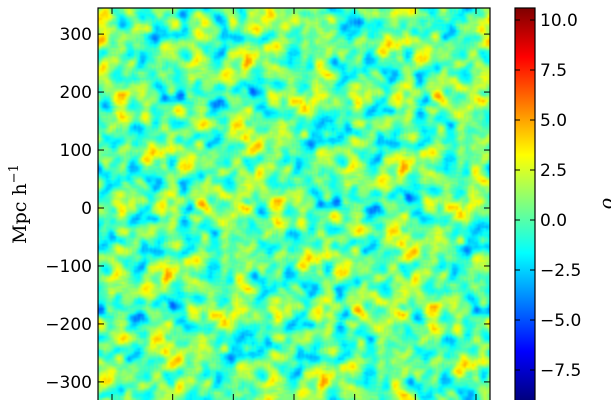  I want to click on colorbar-frame, so click(525, 203).